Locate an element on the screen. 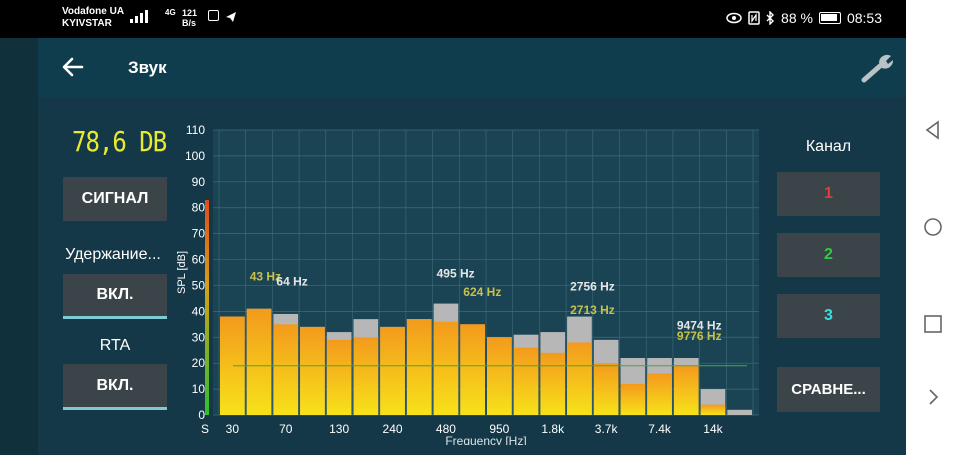 The height and width of the screenshot is (455, 960). x-tick-label: 240 is located at coordinates (393, 429).